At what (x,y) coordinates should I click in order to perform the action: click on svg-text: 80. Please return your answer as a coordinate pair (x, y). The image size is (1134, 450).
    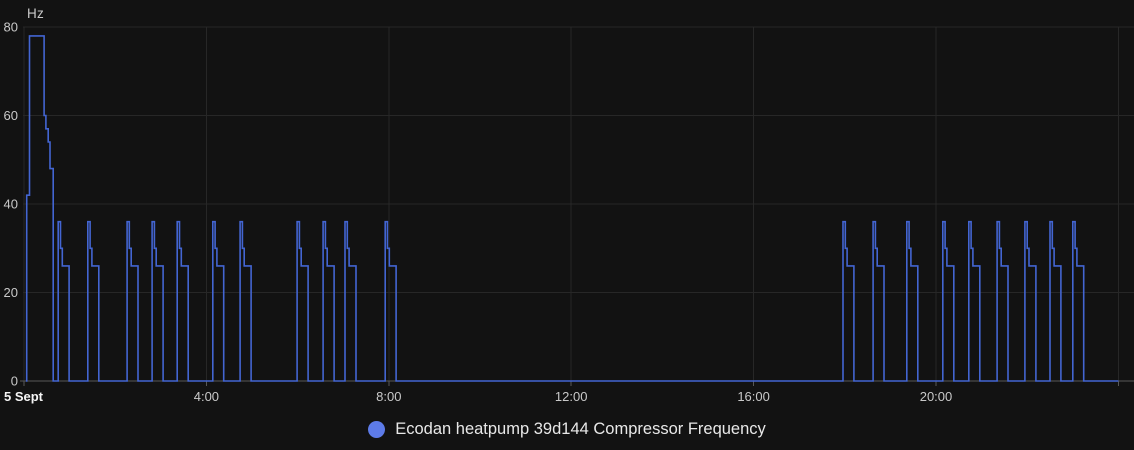
    Looking at the image, I should click on (11, 27).